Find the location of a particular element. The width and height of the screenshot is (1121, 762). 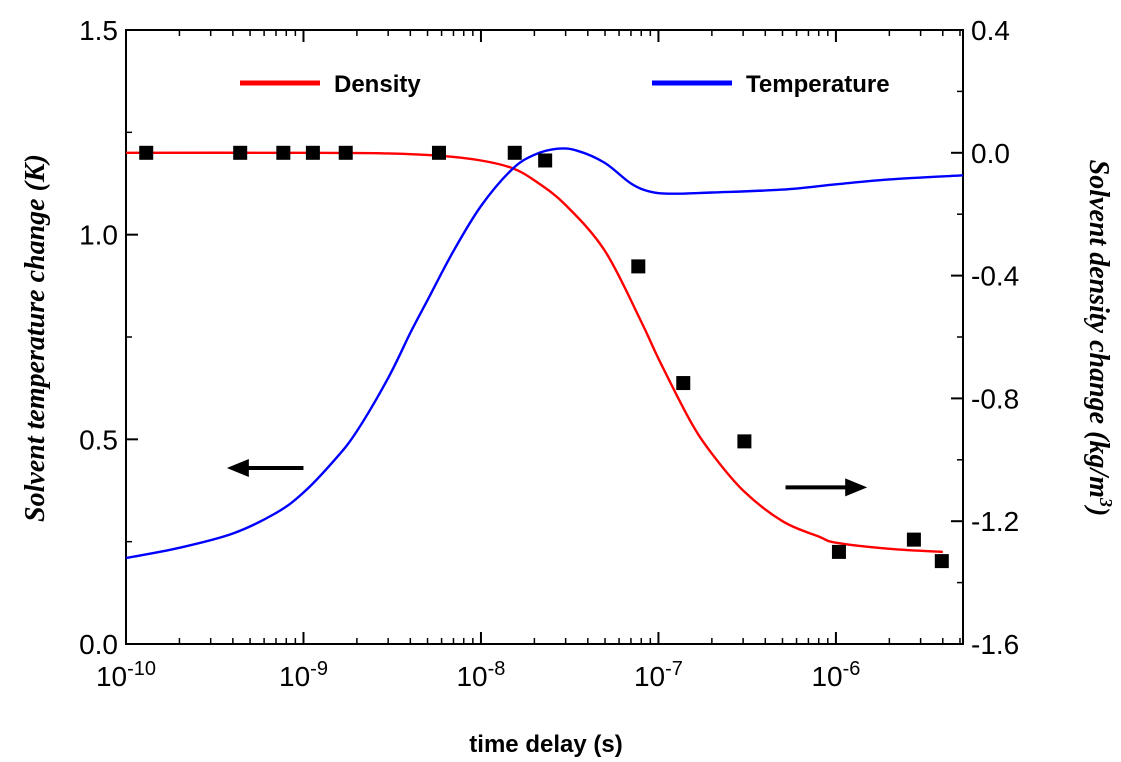

x-axis-title: time delay (s) is located at coordinates (545, 744).